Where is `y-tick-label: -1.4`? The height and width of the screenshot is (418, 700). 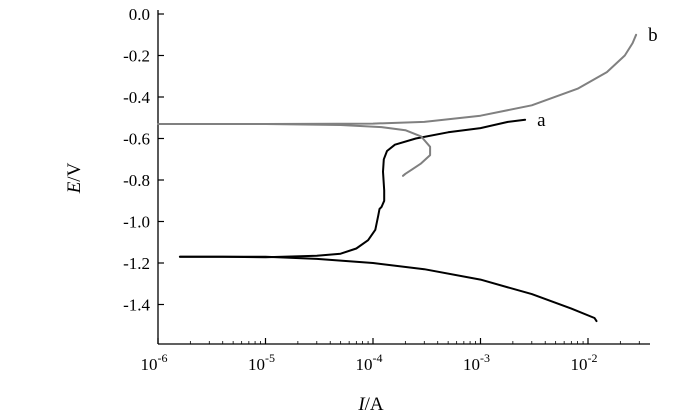
y-tick-label: -1.4 is located at coordinates (136, 305).